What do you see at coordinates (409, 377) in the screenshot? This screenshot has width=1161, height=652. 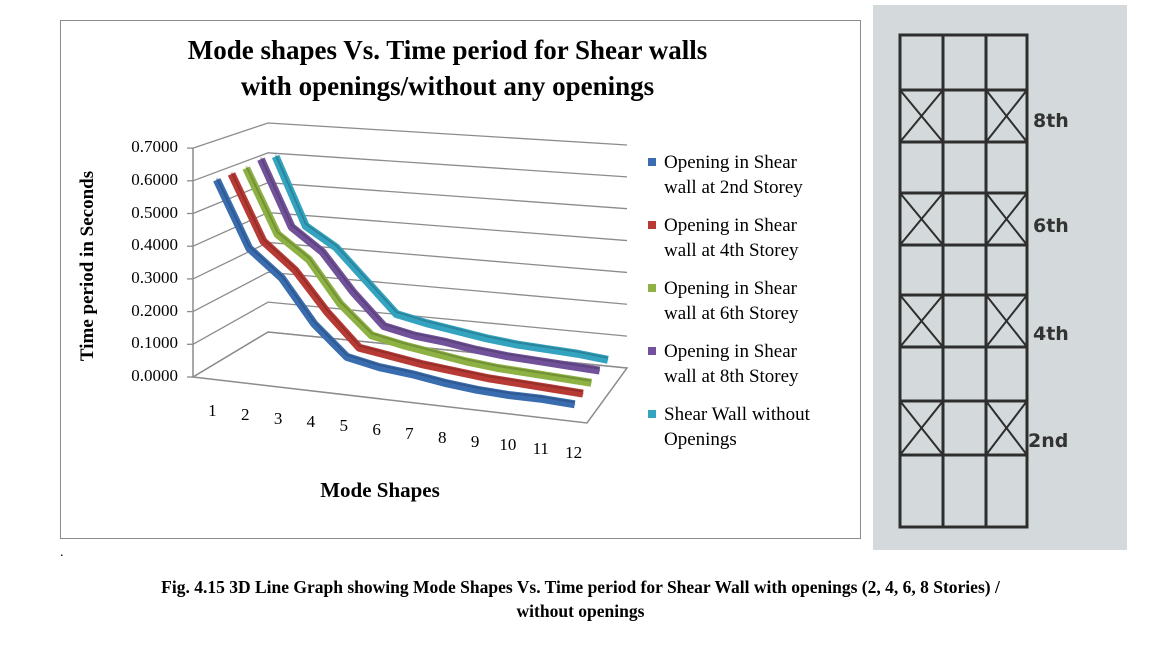 I see `floor-plane` at bounding box center [409, 377].